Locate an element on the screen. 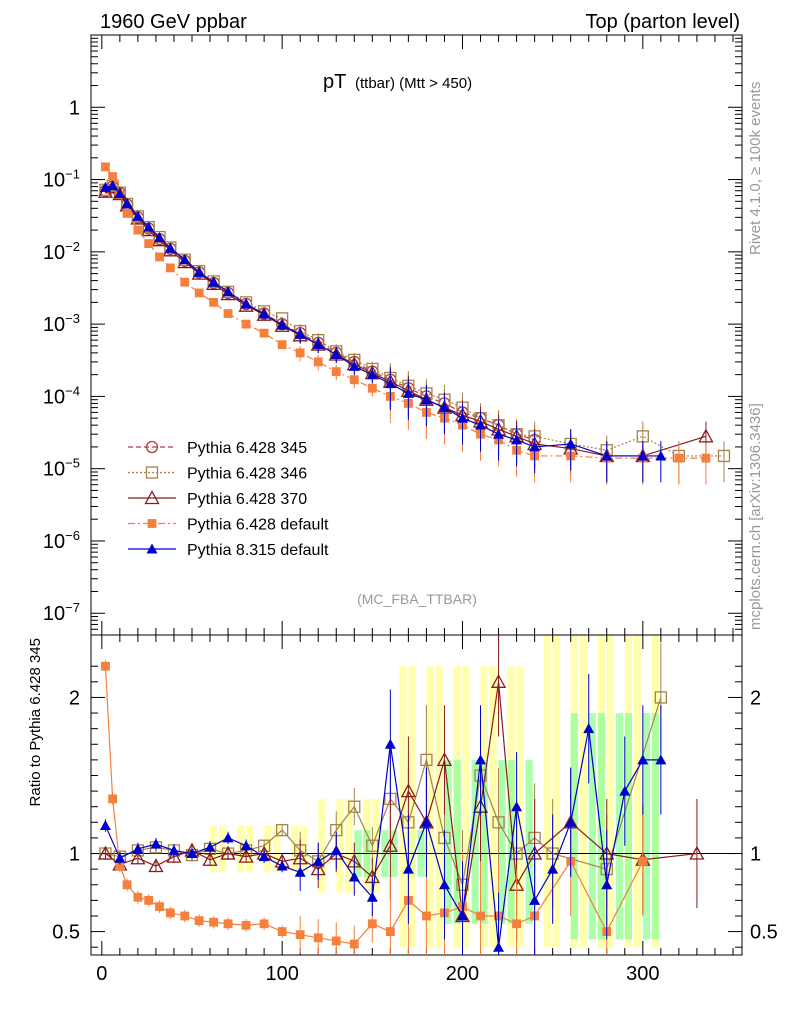  main-y-tick-label: 10⁻⁵ is located at coordinates (61, 468).